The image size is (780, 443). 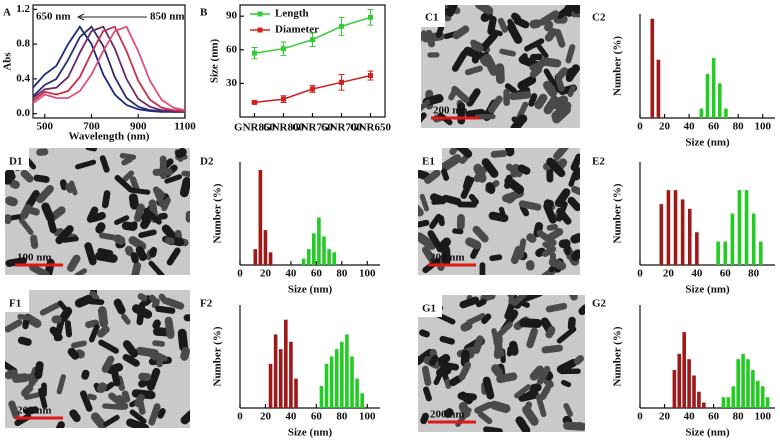 What do you see at coordinates (23, 44) in the screenshot?
I see `y-tick-label: 0.8` at bounding box center [23, 44].